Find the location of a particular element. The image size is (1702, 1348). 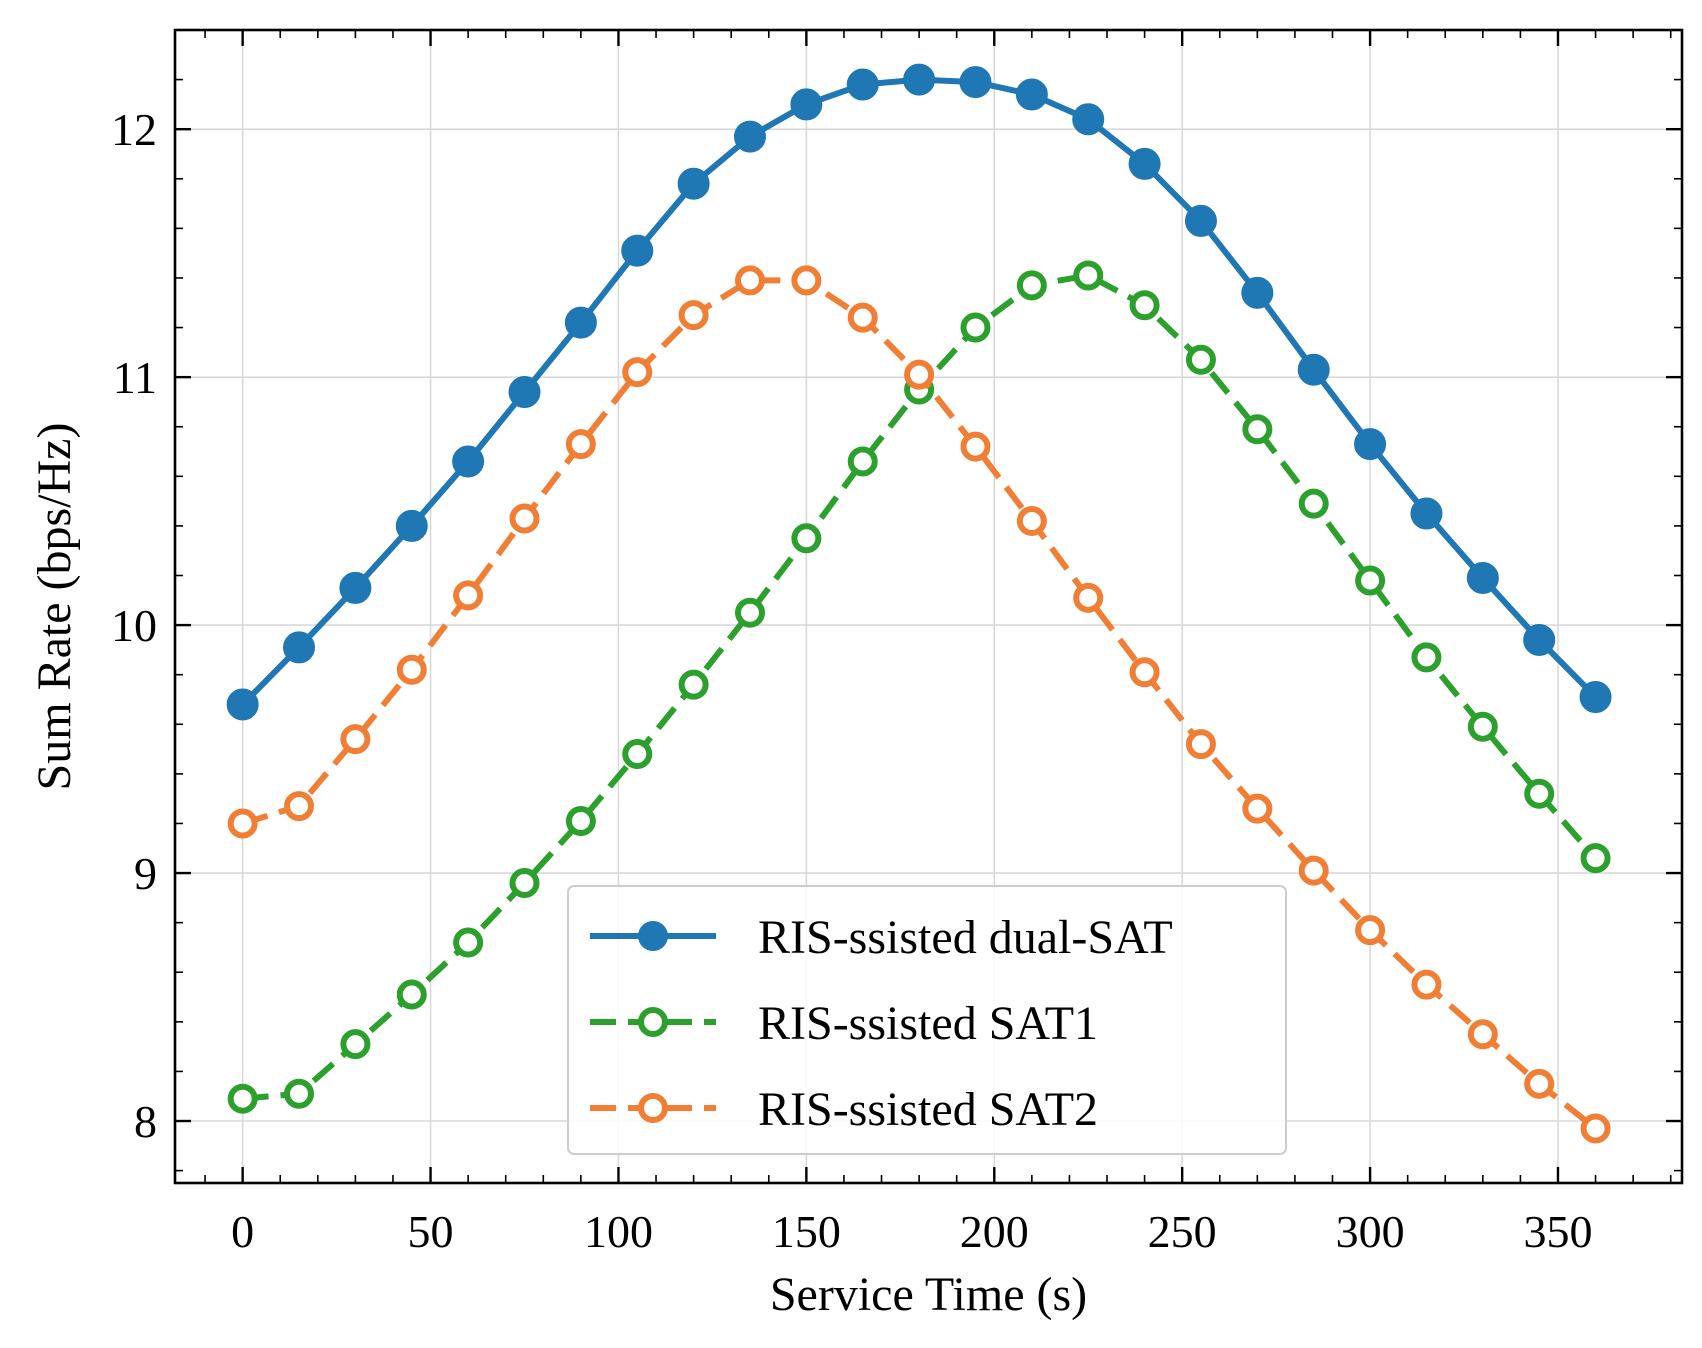

legend-entry: RIS-ssisted SAT1 is located at coordinates (844, 1023).